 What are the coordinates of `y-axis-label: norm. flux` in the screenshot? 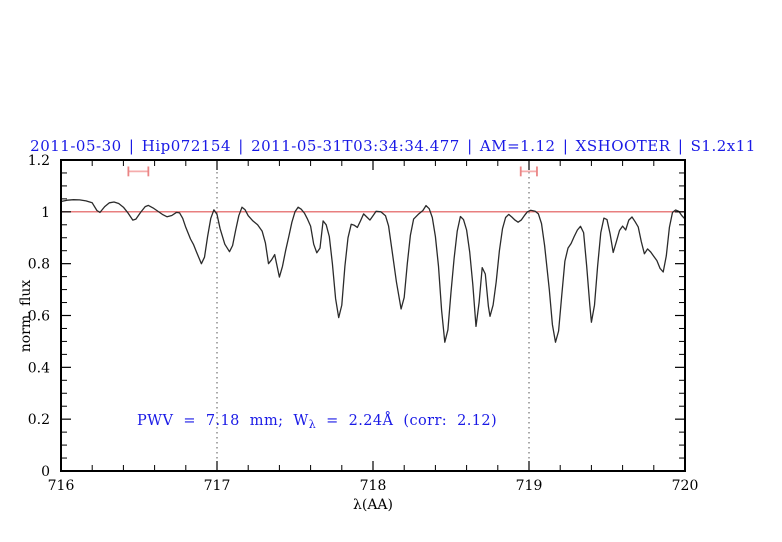 It's located at (26, 316).